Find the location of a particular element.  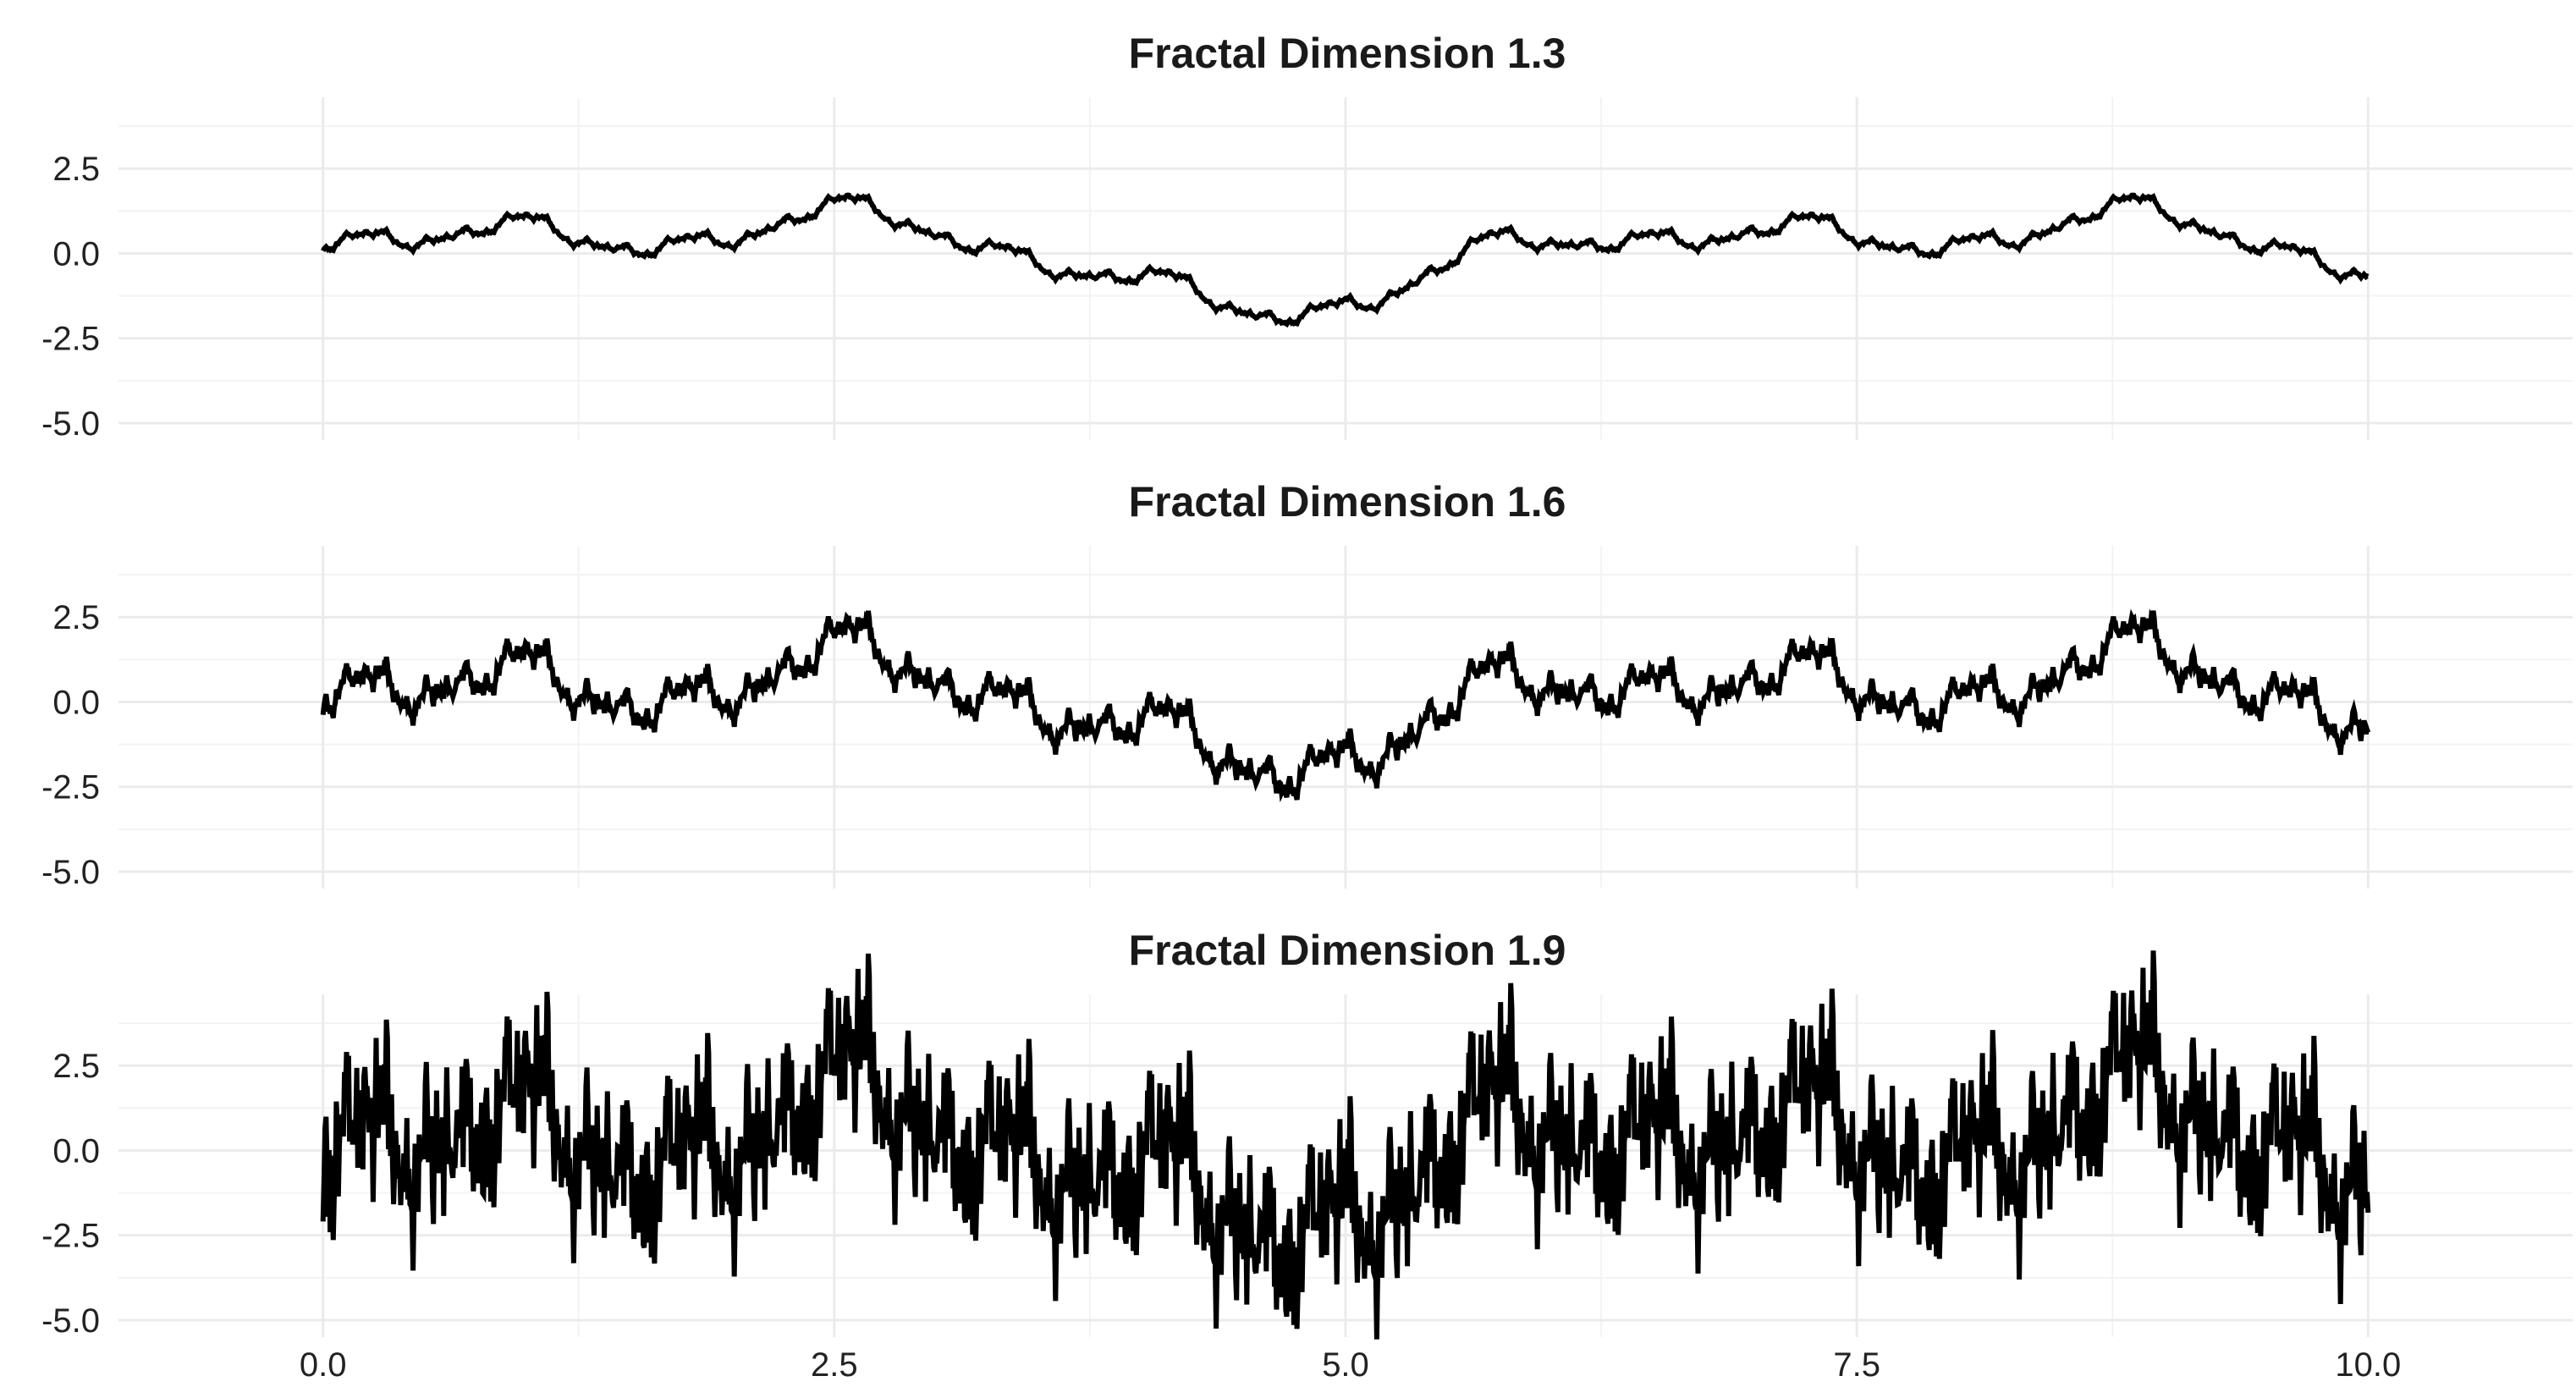

x-axis: 0.0 2.5 5.0 7.5 10.0 is located at coordinates (1350, 1365).